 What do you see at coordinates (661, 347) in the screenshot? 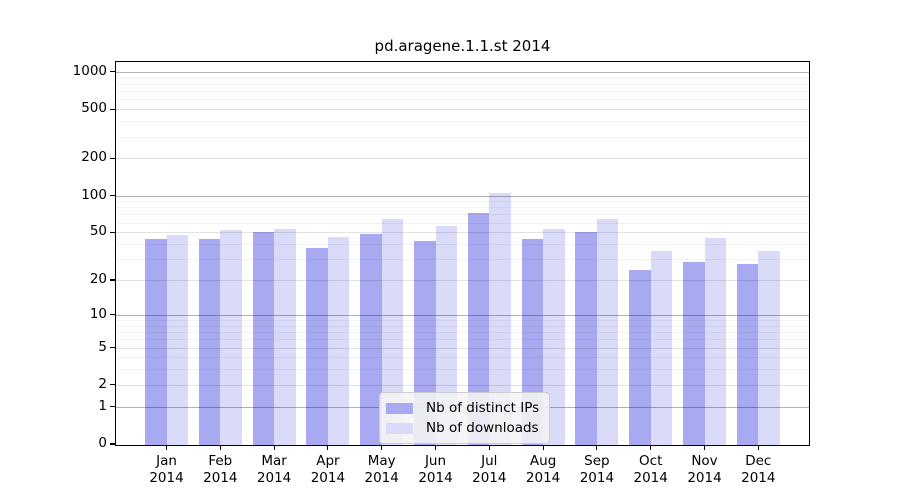
I see `bar-downloads-oct-2014` at bounding box center [661, 347].